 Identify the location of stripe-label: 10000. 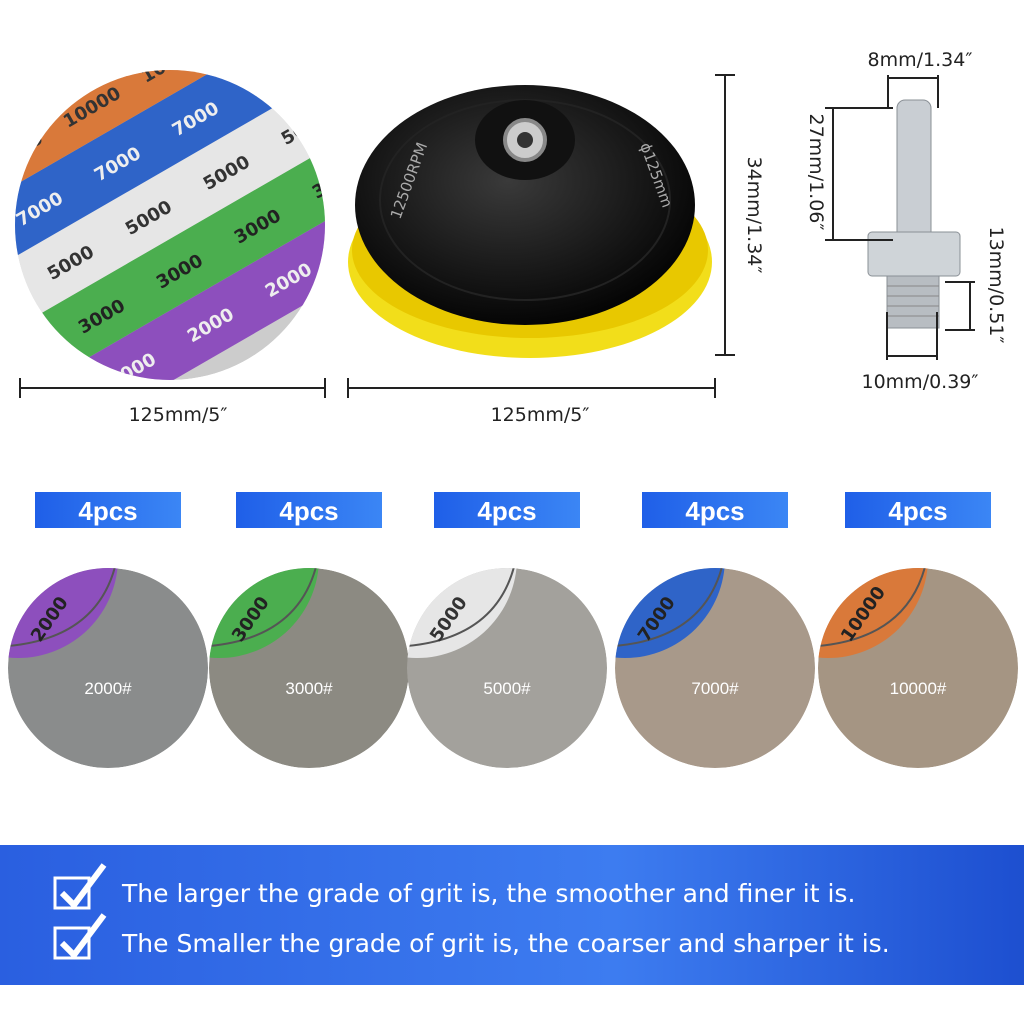
(248, 21).